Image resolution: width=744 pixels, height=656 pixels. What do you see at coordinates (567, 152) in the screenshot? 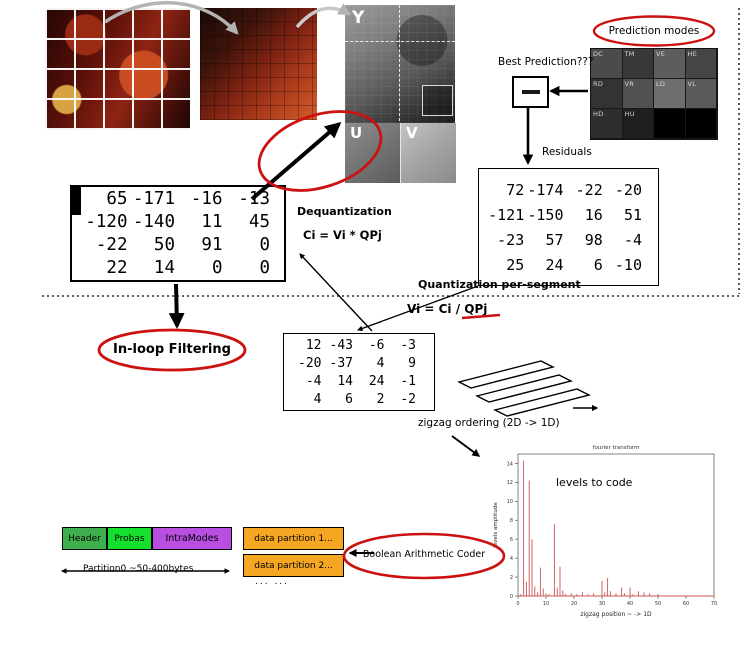
I see `residuals-label: Residuals` at bounding box center [567, 152].